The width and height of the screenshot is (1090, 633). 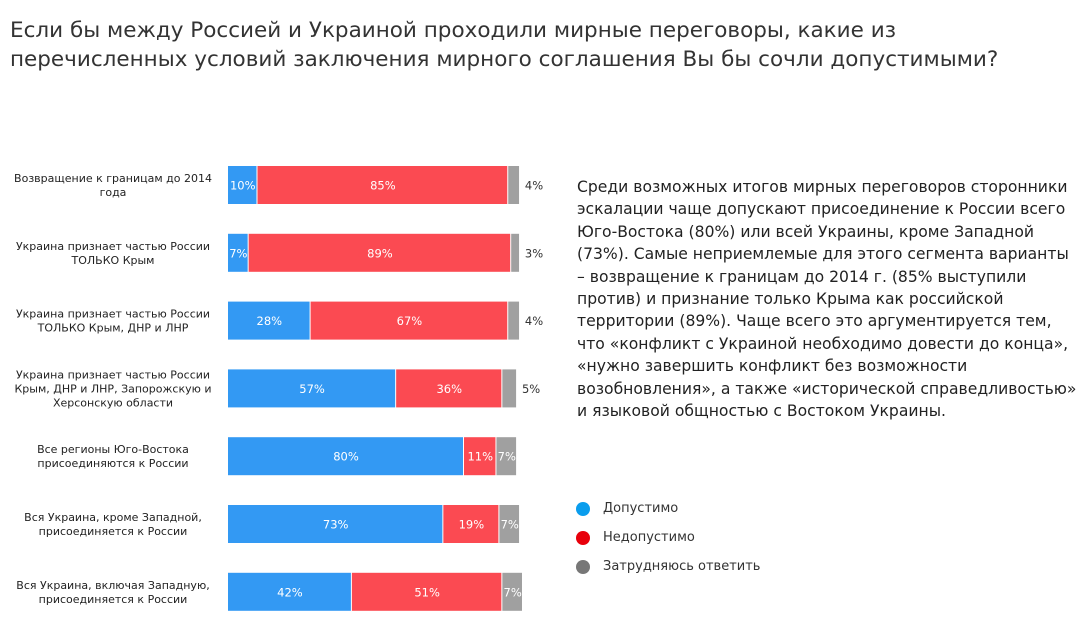 I want to click on data-label: 73%, so click(x=336, y=525).